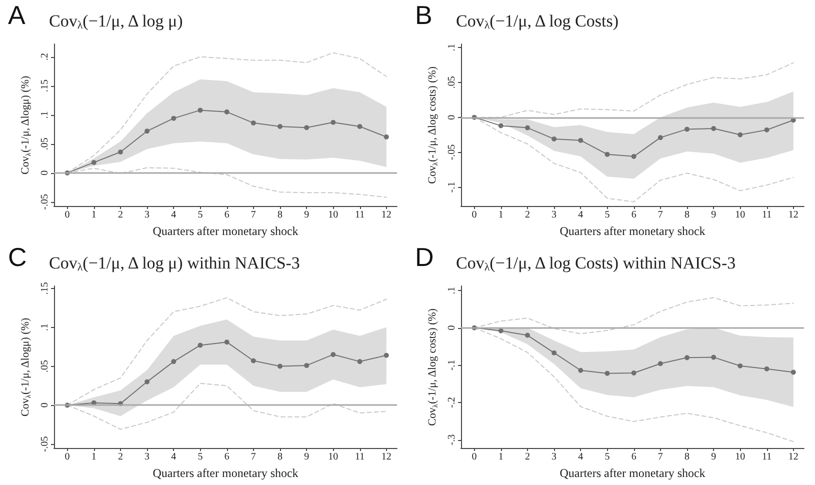 The width and height of the screenshot is (815, 485). I want to click on text: C, so click(17, 257).